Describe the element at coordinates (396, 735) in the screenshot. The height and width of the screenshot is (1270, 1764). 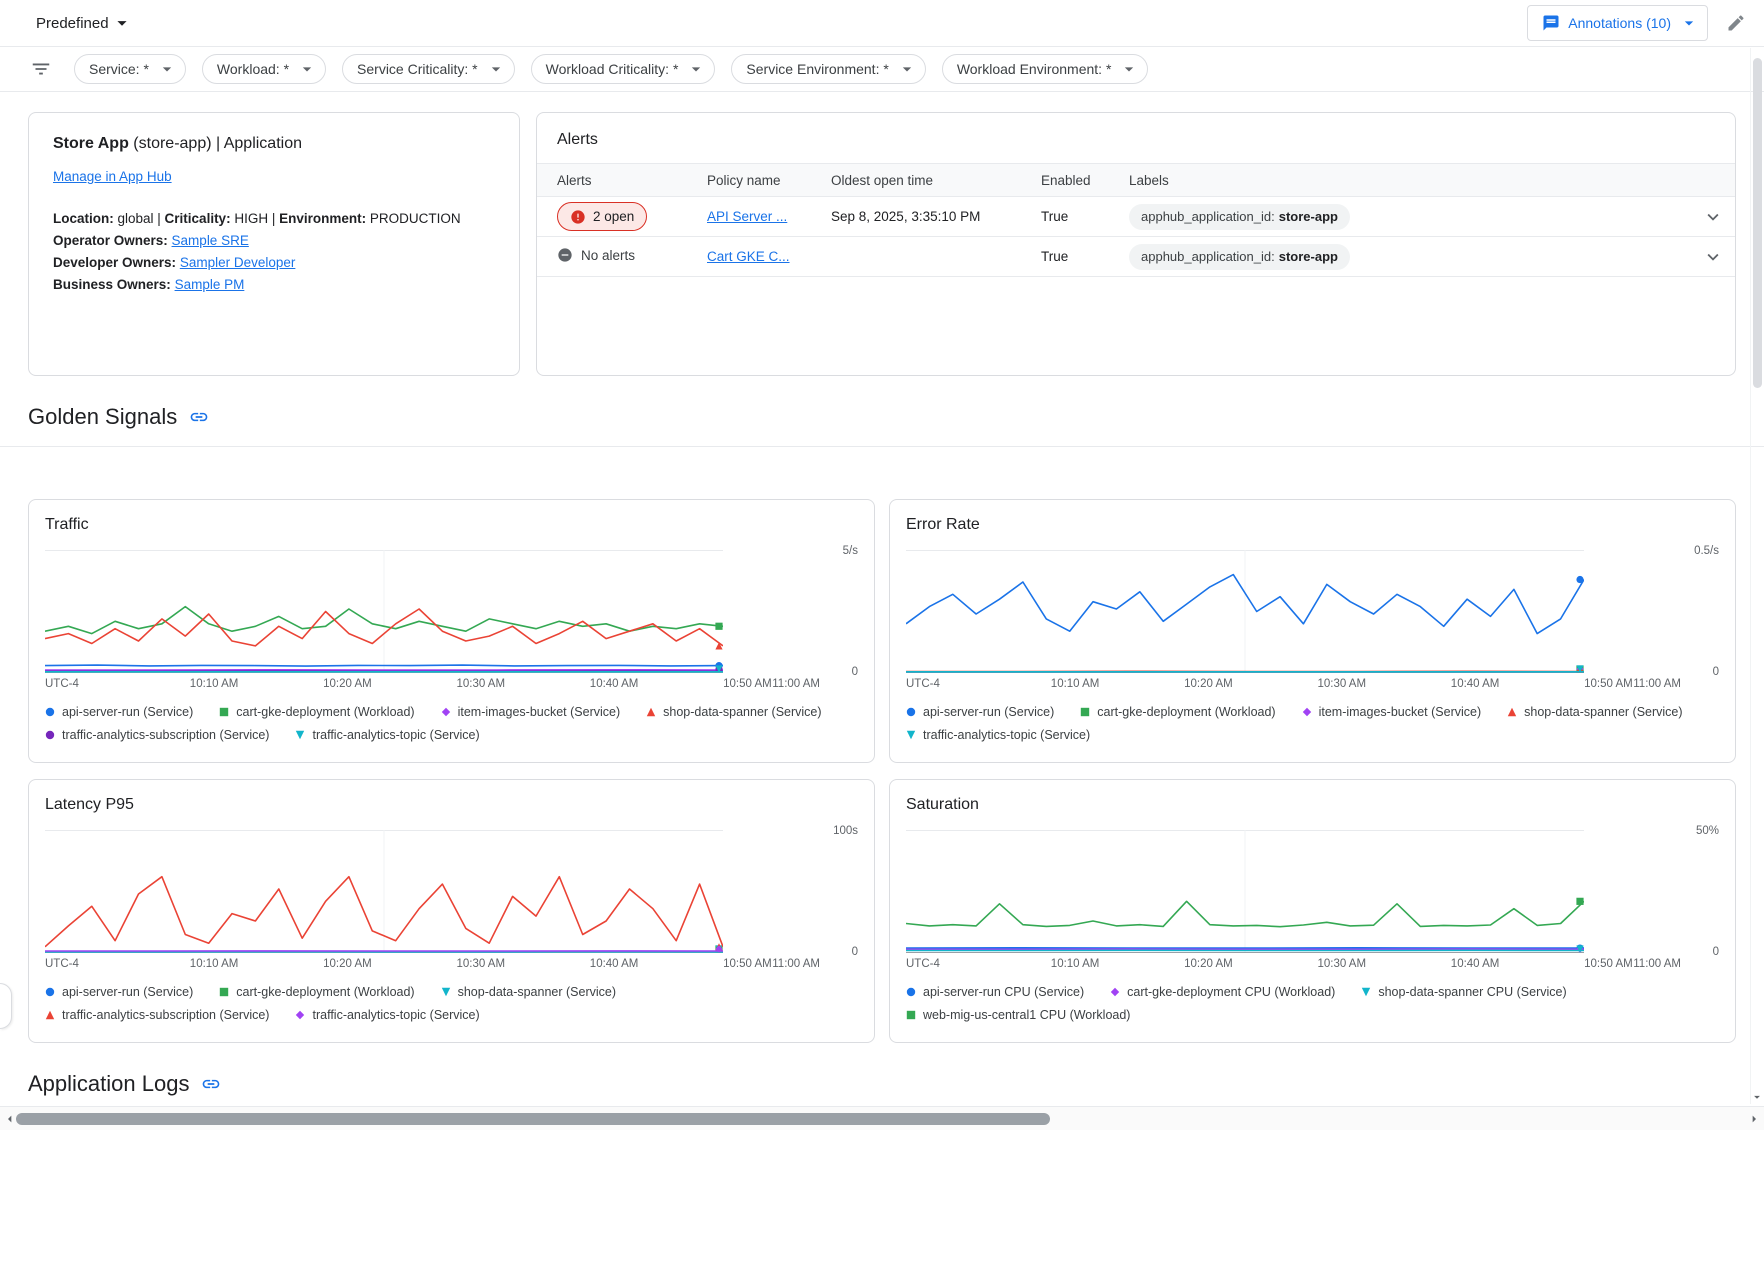
I see `legend-label: traffic-analytics-topic (Service)` at that location.